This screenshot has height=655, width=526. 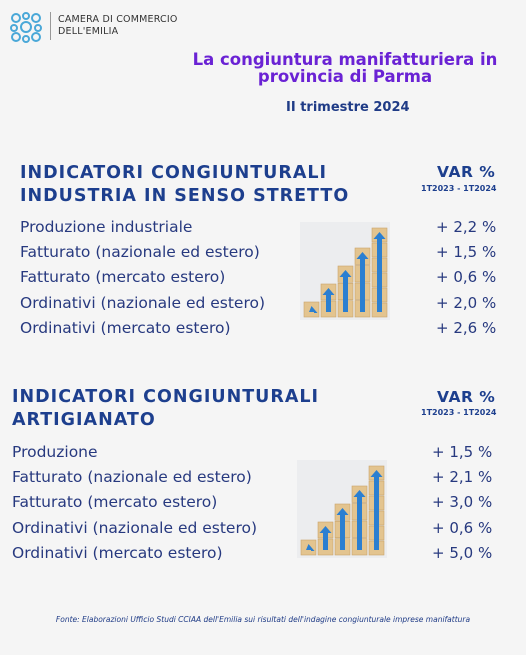 I want to click on section-heading: INDUSTRIA IN SENSO STRETTO, so click(x=185, y=196).